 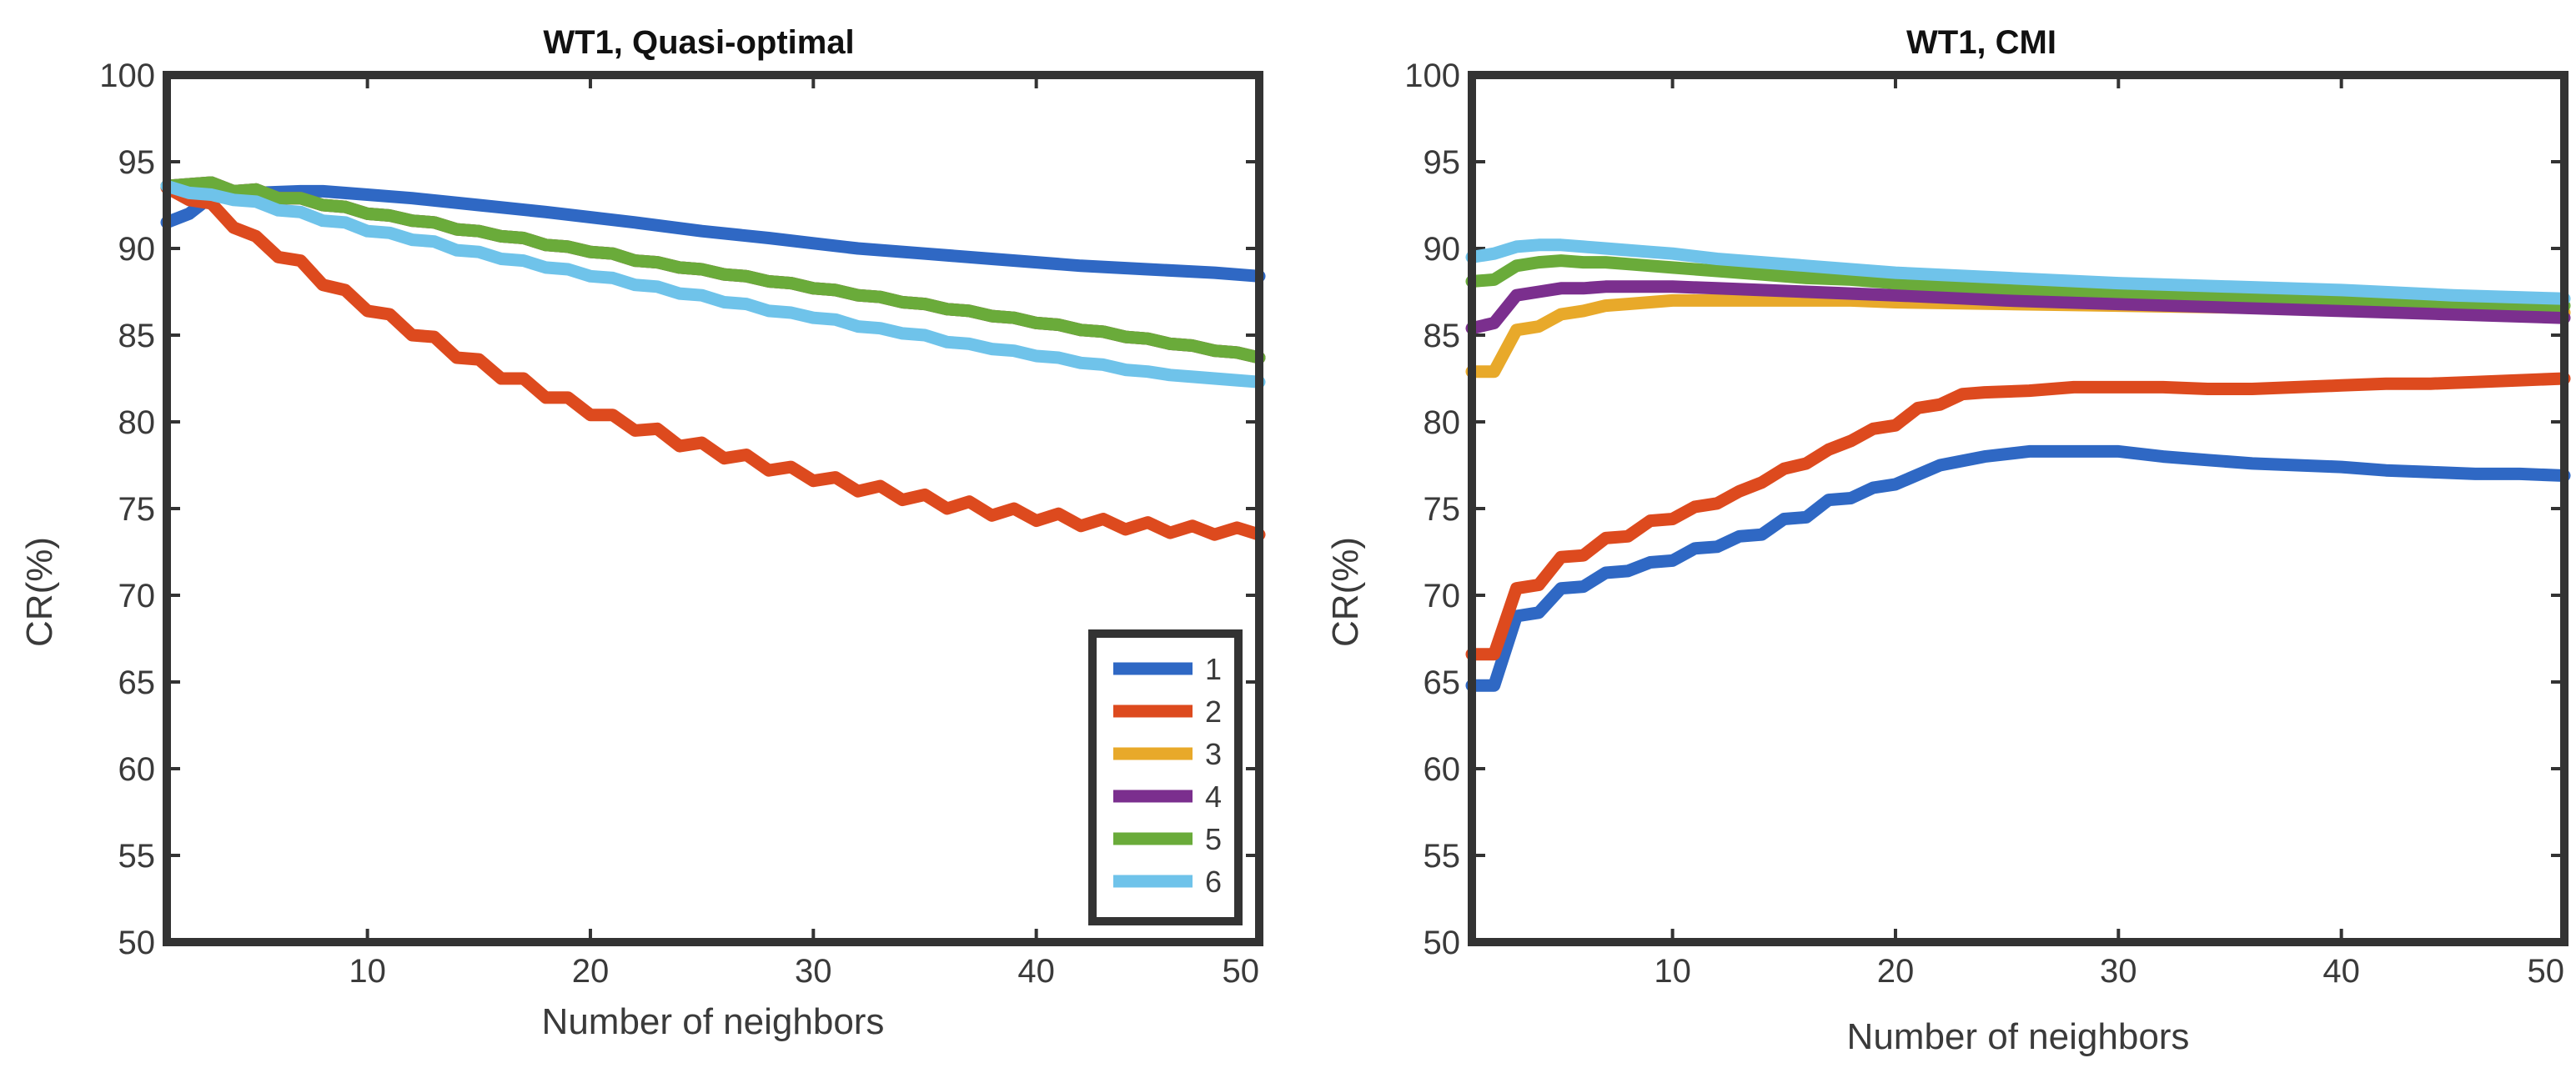 I want to click on legend-label: 5, so click(x=1213, y=839).